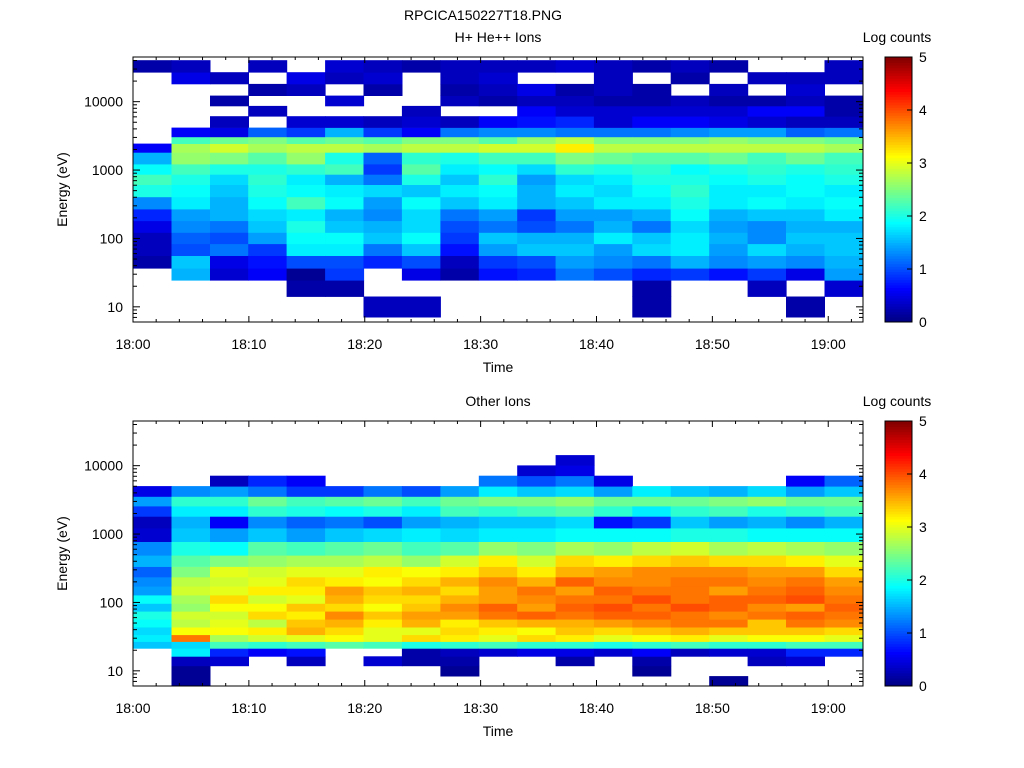 The image size is (1024, 768). Describe the element at coordinates (923, 580) in the screenshot. I see `colorbar-tick-label: 2` at that location.